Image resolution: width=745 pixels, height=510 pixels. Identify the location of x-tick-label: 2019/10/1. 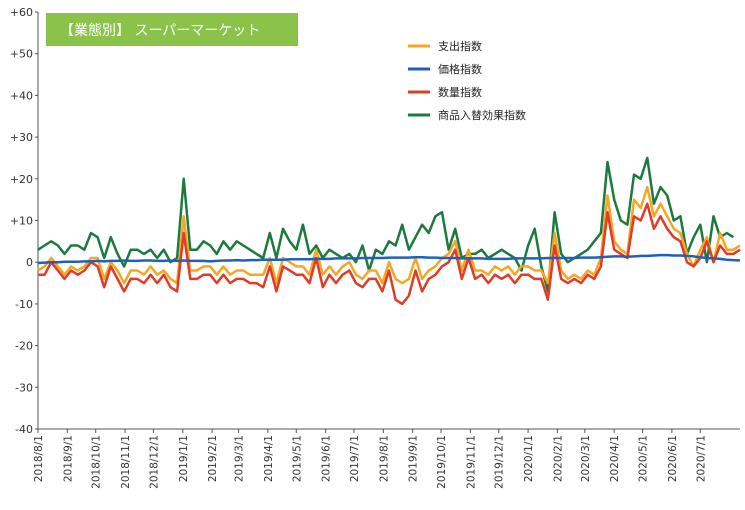
(442, 462).